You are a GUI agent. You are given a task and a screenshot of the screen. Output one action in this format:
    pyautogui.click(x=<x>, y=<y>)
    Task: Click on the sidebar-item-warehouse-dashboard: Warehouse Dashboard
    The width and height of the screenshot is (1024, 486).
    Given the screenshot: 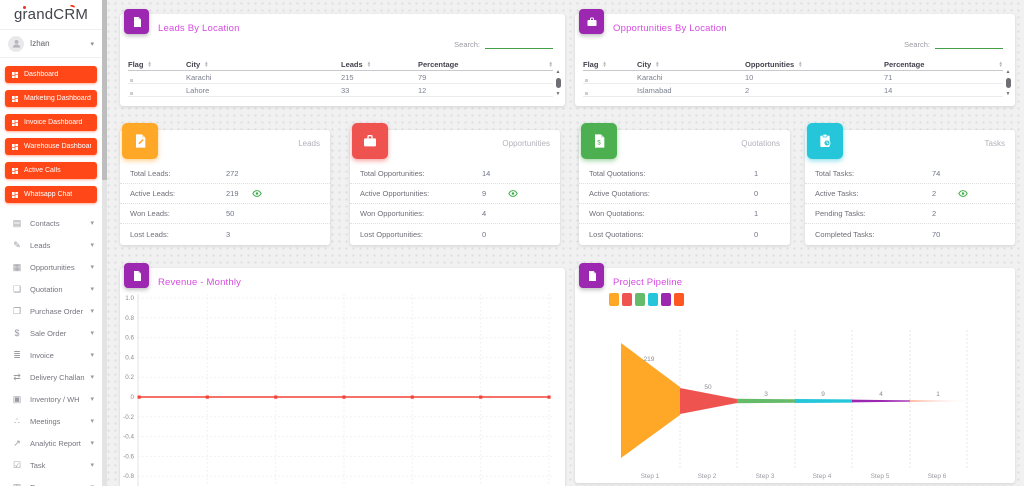 What is the action you would take?
    pyautogui.click(x=51, y=146)
    